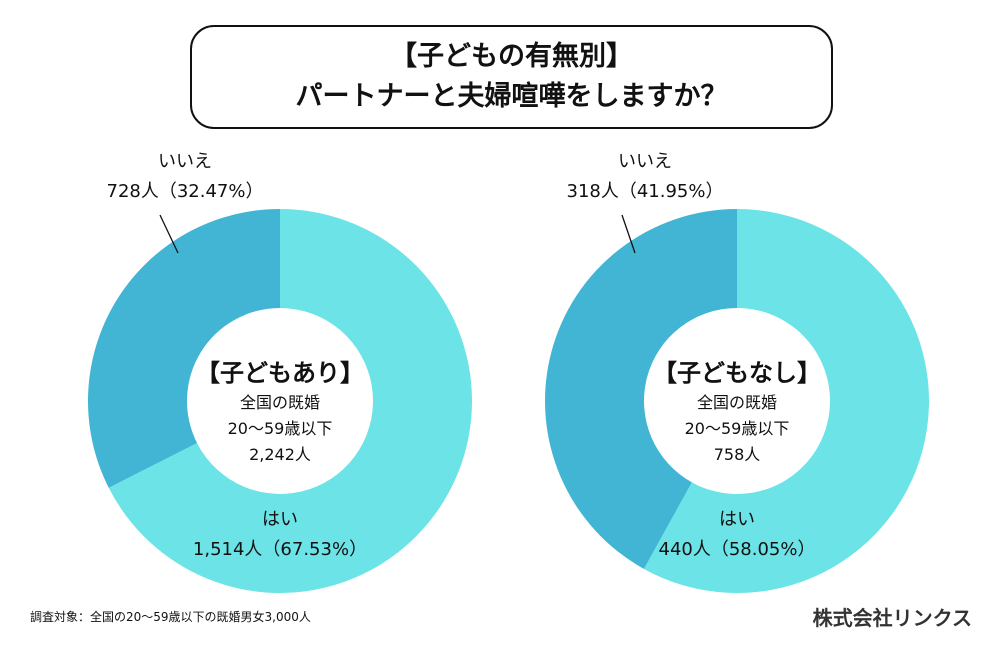  I want to click on center-label-left: 【子どもあり】 全国の既婚 20〜59歳以下 2,242人, so click(280, 412).